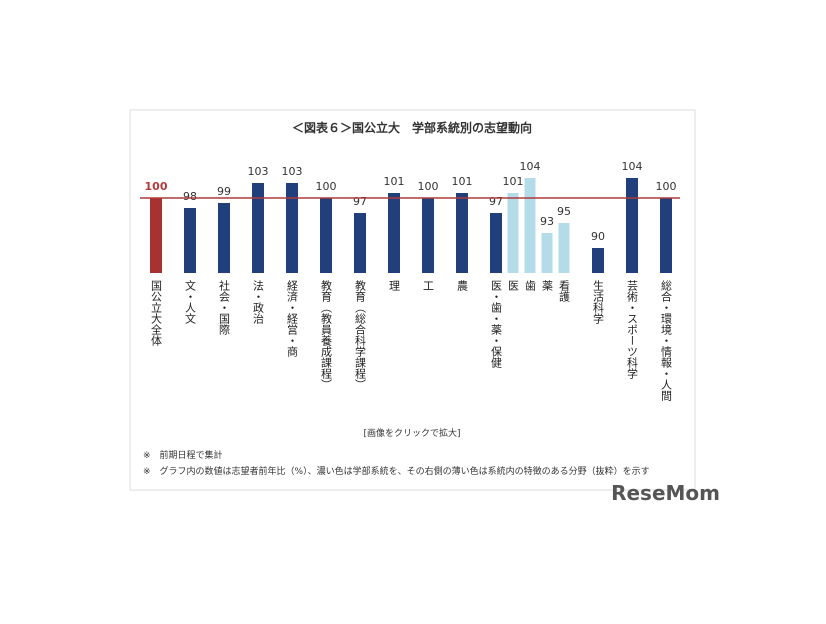  I want to click on x-tick-label: 医・歯・薬・保健, so click(496, 324).